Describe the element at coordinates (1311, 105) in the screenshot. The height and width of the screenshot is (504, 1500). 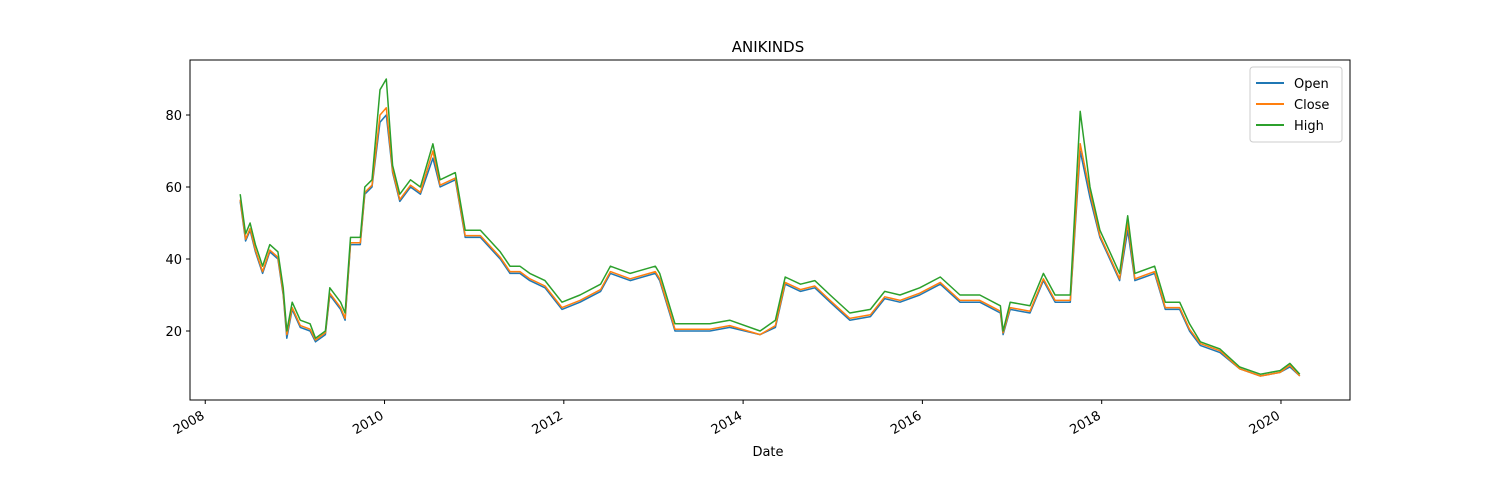
I see `legend-label: Close` at that location.